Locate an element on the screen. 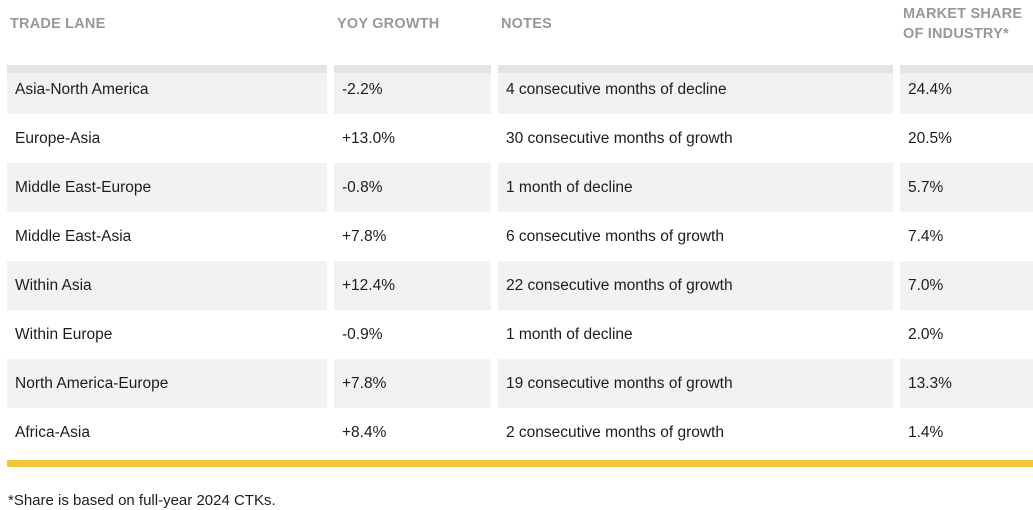 The width and height of the screenshot is (1033, 510). trade-lane-cell: Within Asia is located at coordinates (167, 285).